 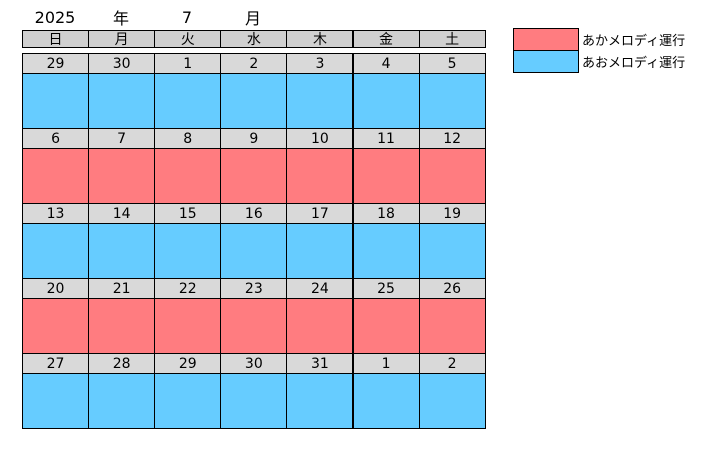 I want to click on date-cell: 7, so click(x=122, y=138).